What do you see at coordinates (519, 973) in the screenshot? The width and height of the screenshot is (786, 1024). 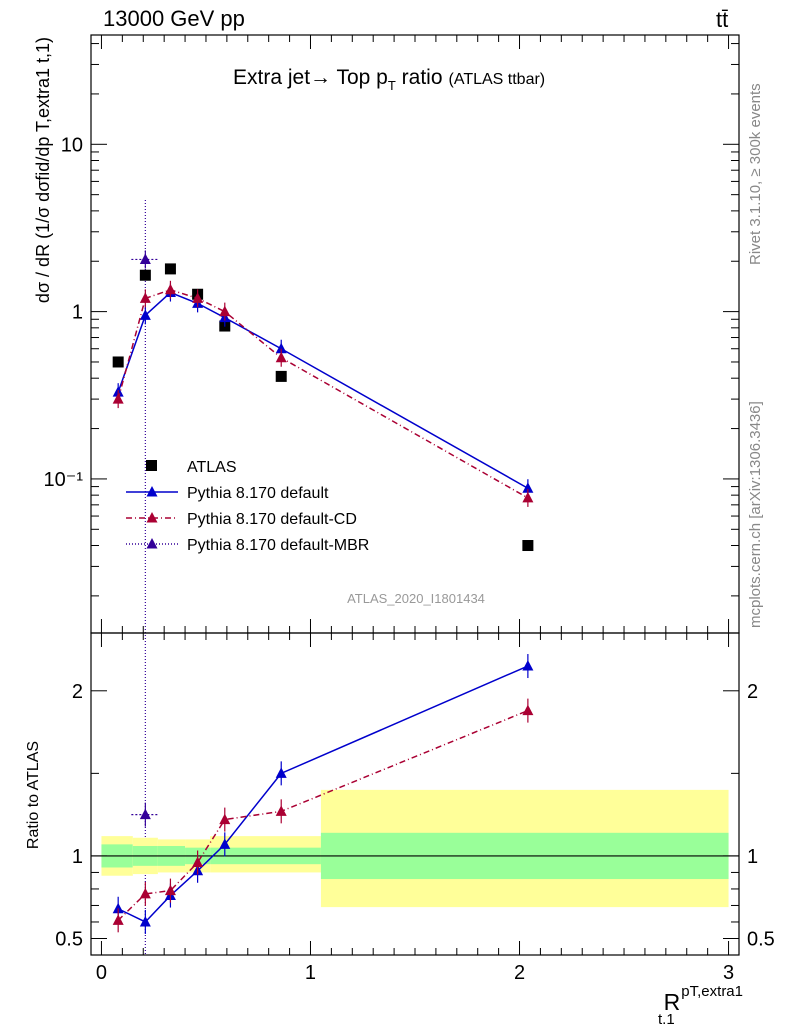 I see `x-tick-label: 2` at bounding box center [519, 973].